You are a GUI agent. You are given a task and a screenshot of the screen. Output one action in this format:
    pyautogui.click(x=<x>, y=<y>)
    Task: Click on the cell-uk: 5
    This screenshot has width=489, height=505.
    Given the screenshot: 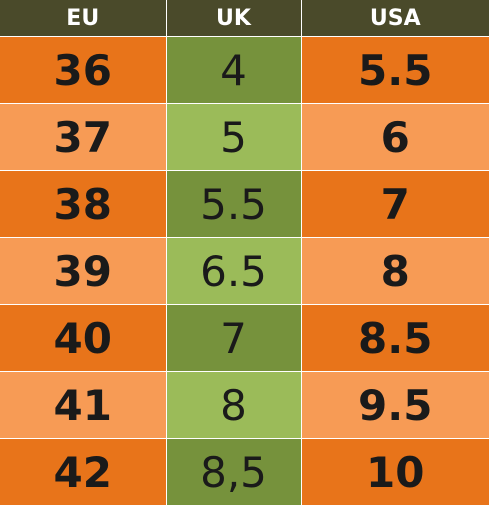 What is the action you would take?
    pyautogui.click(x=233, y=137)
    